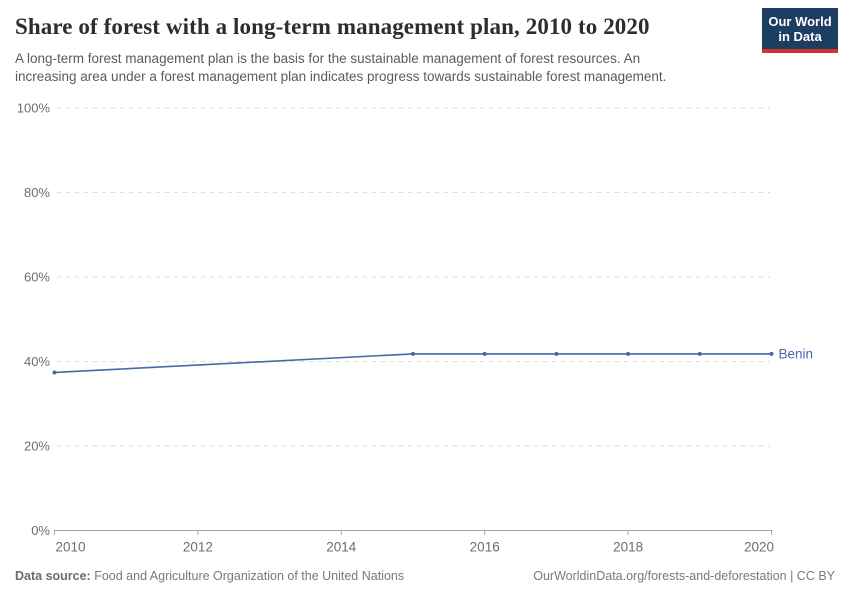 This screenshot has width=850, height=600. What do you see at coordinates (800, 36) in the screenshot?
I see `owid-logo-line2: in Data` at bounding box center [800, 36].